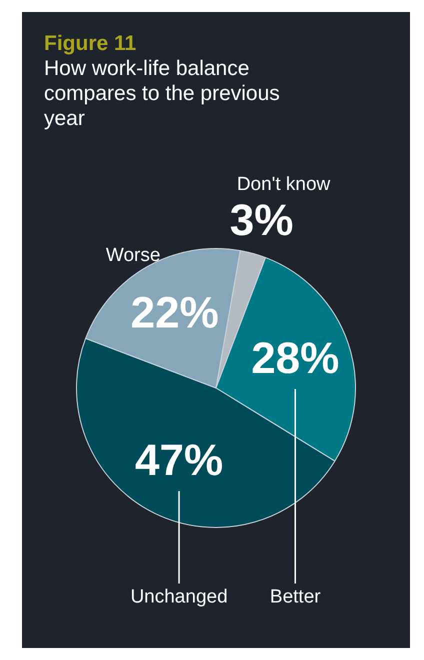 Image resolution: width=424 pixels, height=660 pixels. What do you see at coordinates (295, 359) in the screenshot?
I see `data-label: 28%` at bounding box center [295, 359].